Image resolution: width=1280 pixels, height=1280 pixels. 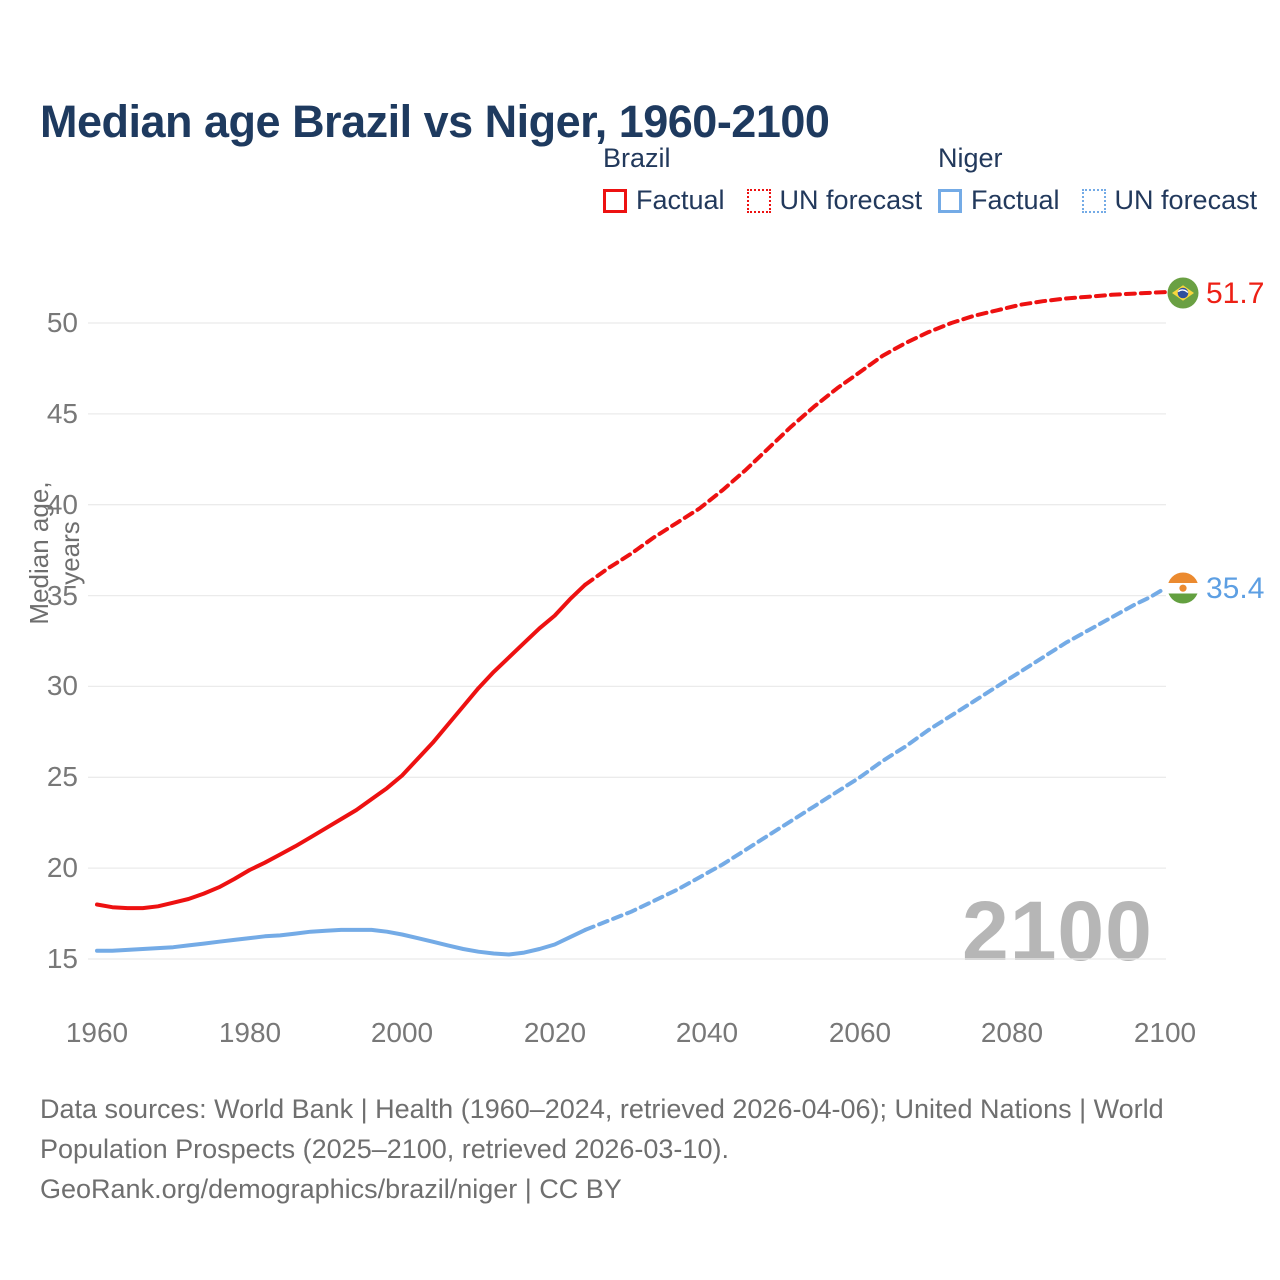 I want to click on brazil-flag-icon, so click(x=1183, y=293).